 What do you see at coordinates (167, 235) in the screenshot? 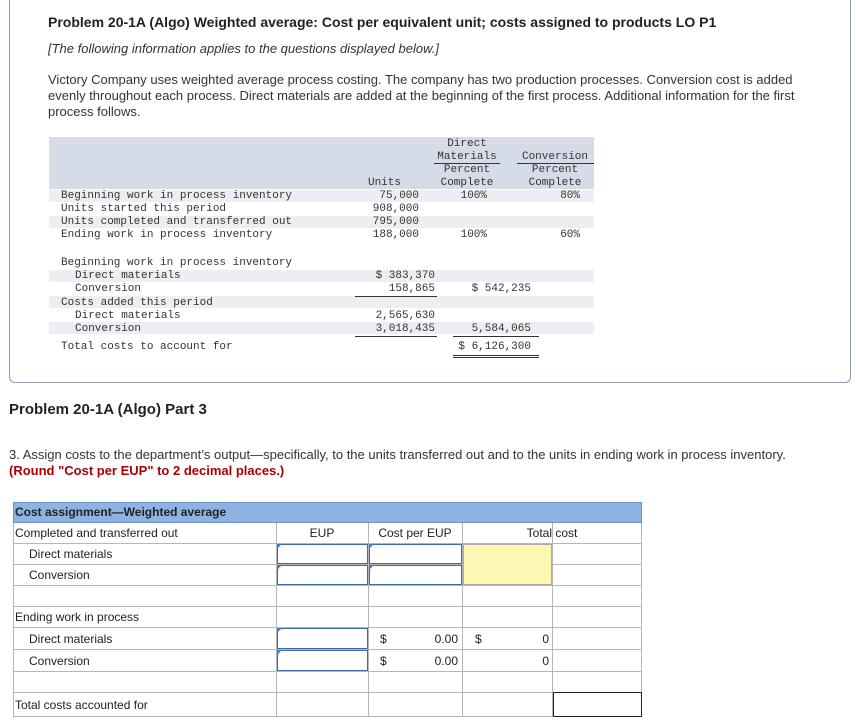
I see `unit-row-label: Ending work in process inventory` at bounding box center [167, 235].